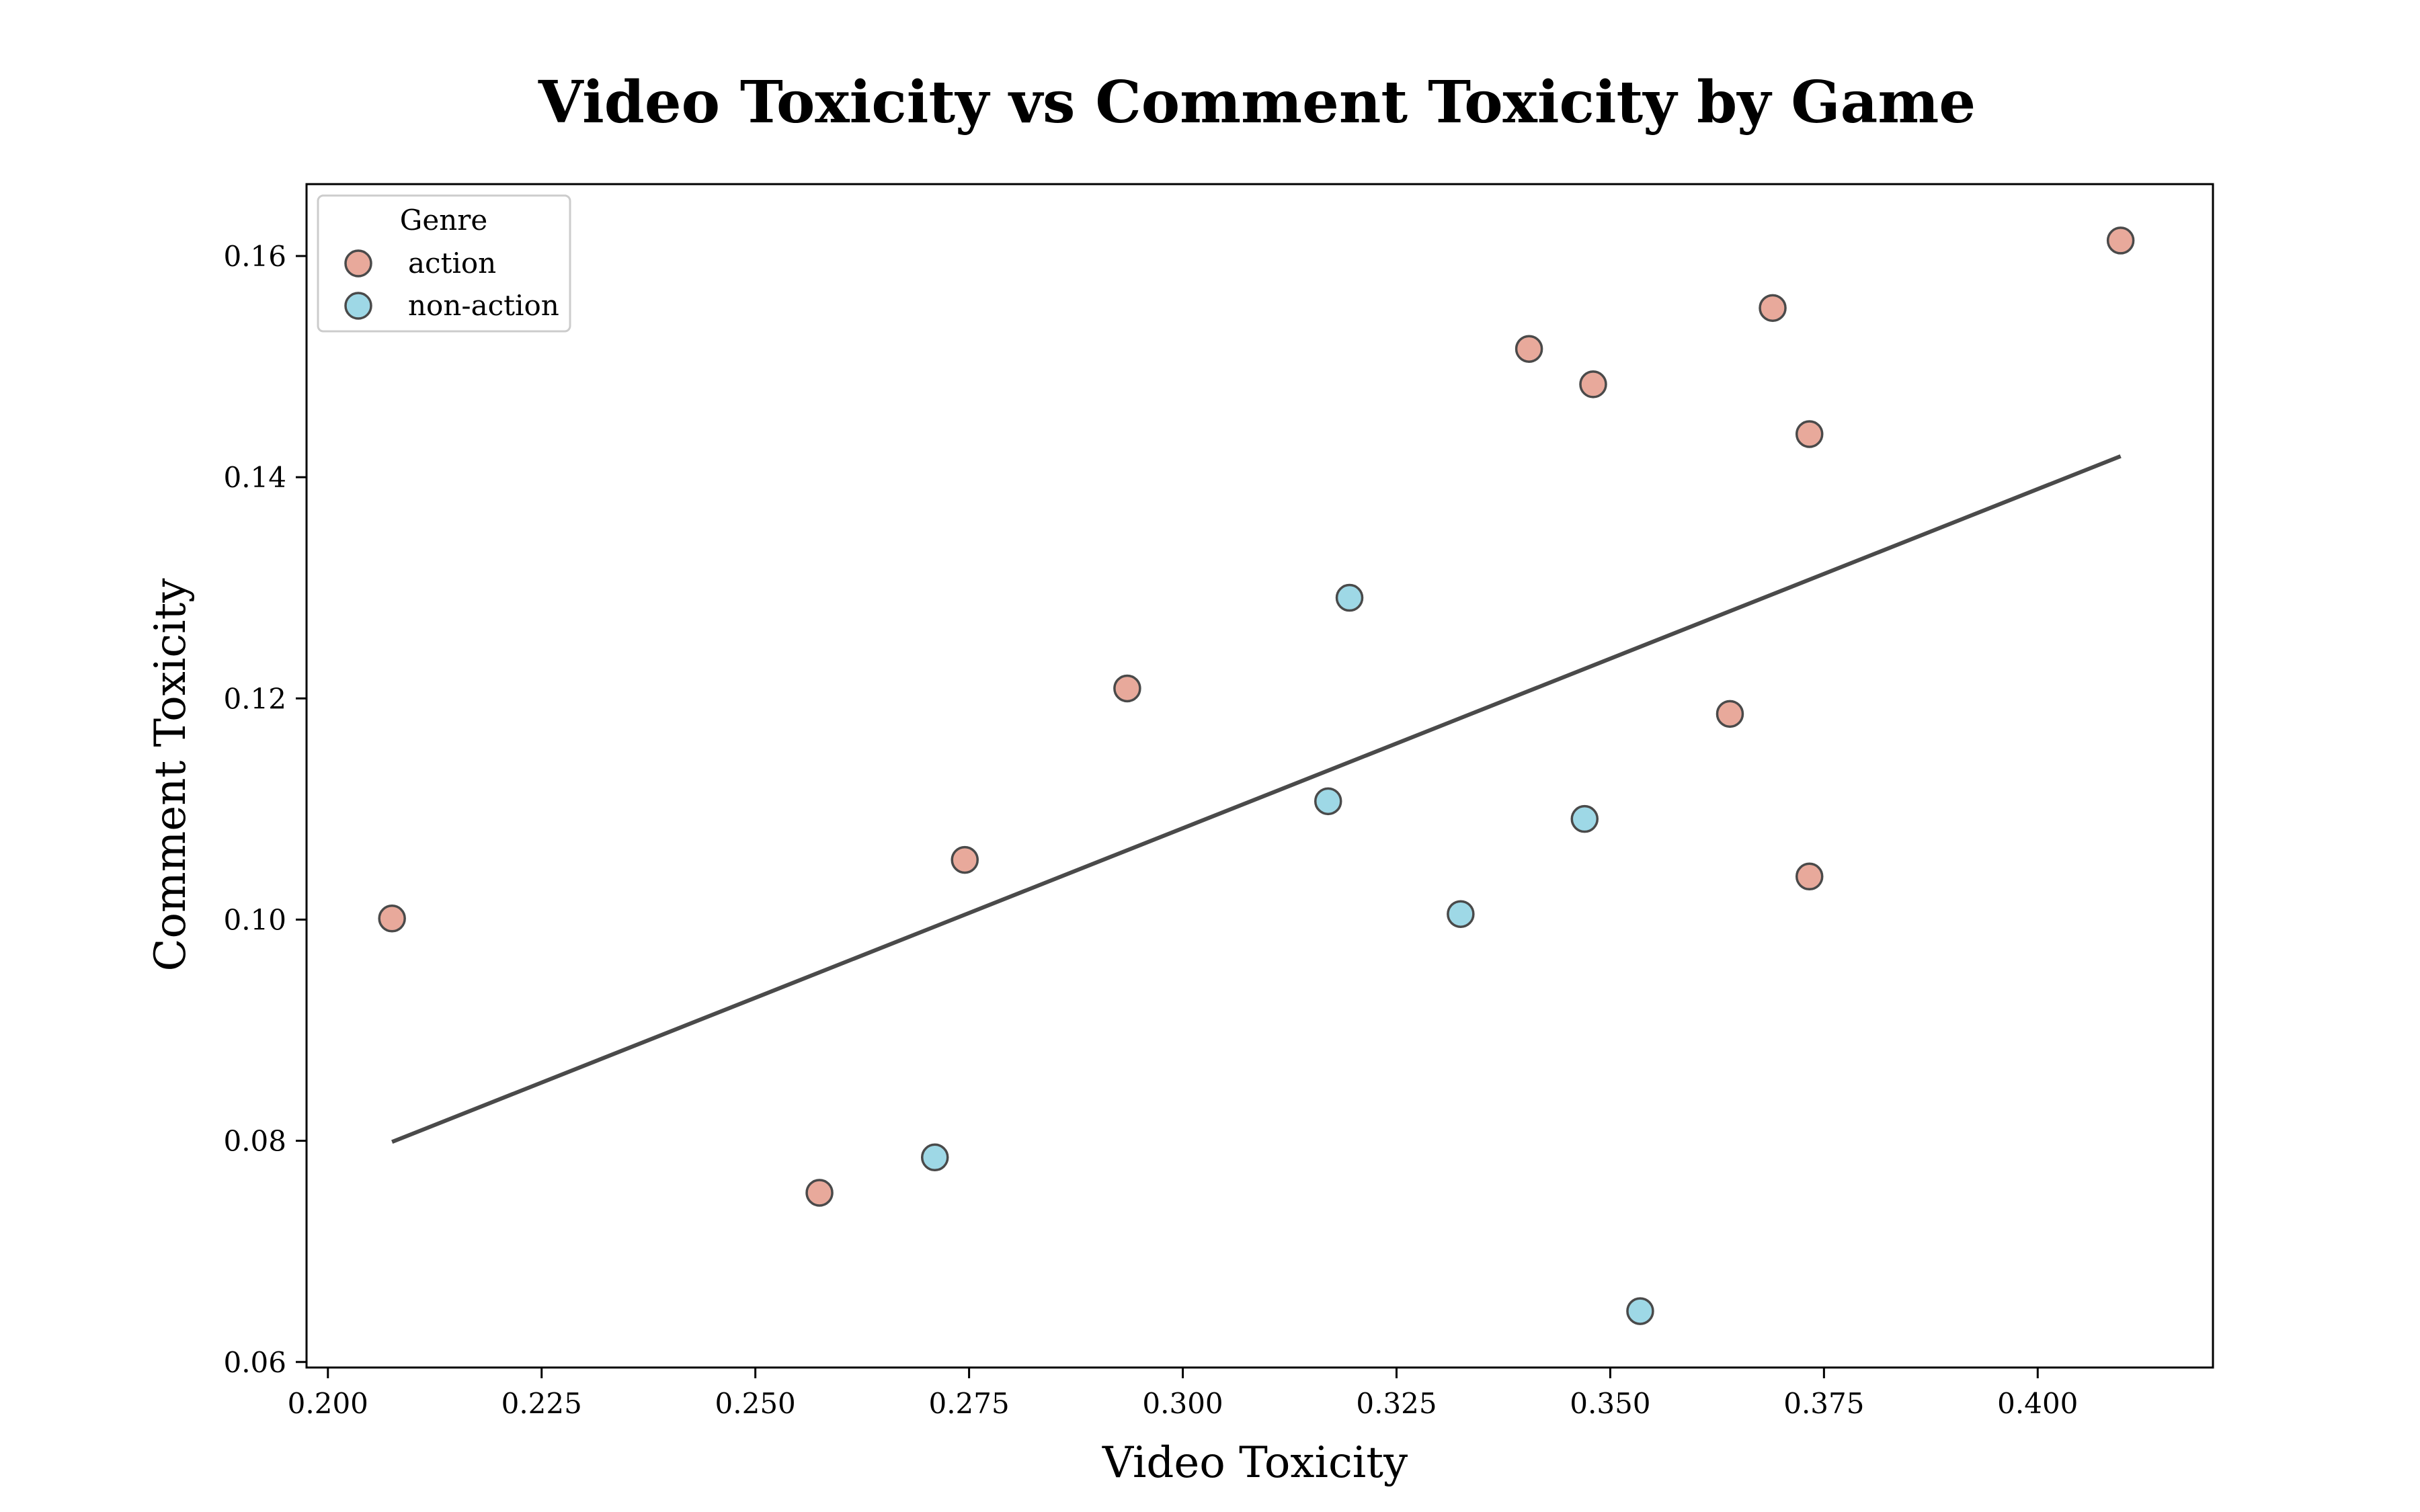 This screenshot has width=2420, height=1512. What do you see at coordinates (171, 775) in the screenshot?
I see `y-axis-label: Comment Toxicity` at bounding box center [171, 775].